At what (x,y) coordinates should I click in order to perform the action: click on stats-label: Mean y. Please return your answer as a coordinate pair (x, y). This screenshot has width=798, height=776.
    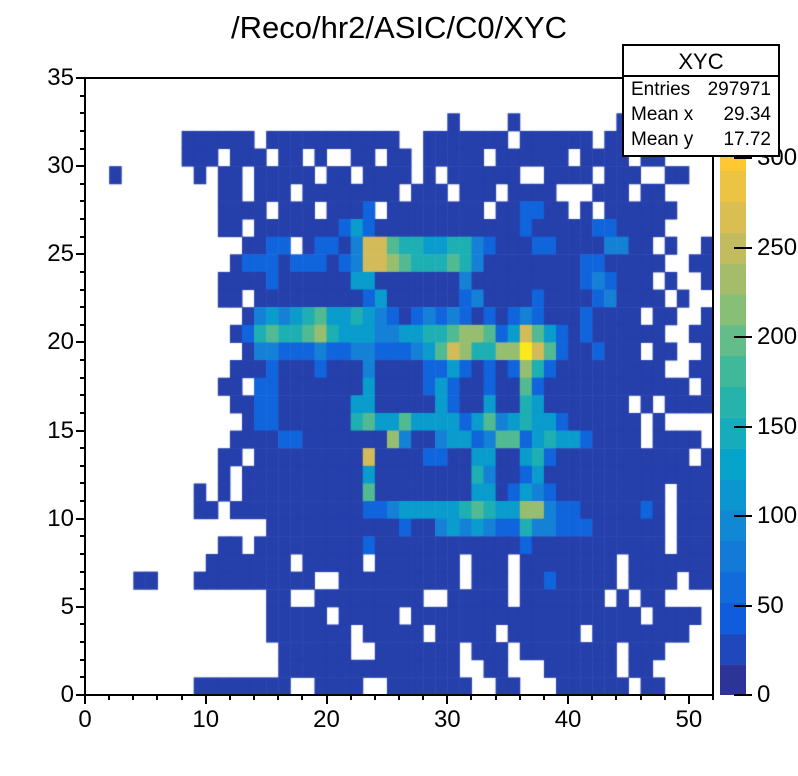
    Looking at the image, I should click on (662, 140).